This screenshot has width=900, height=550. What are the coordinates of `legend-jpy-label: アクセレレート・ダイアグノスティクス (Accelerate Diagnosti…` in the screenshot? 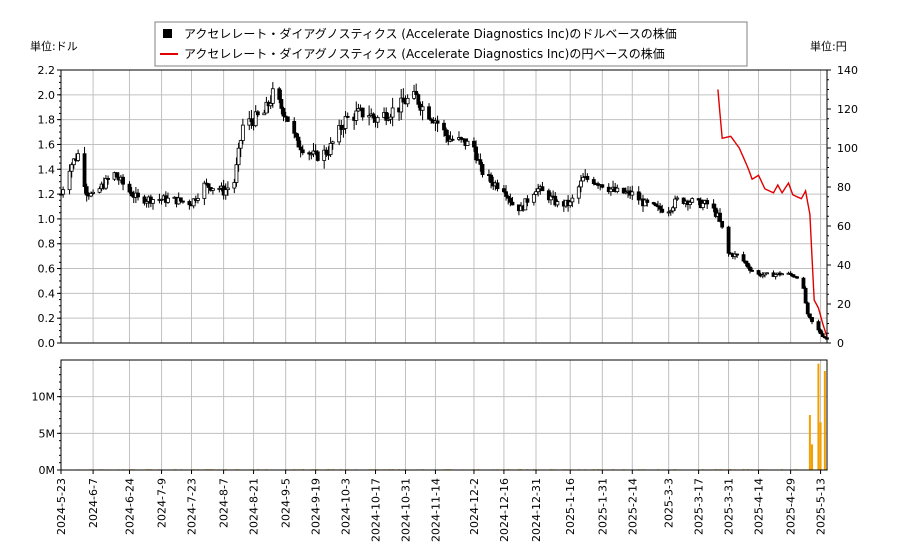 It's located at (424, 53).